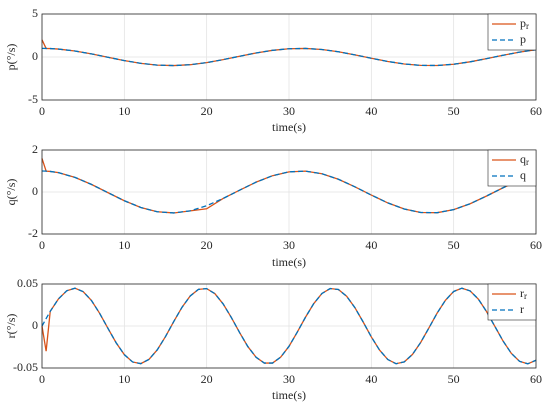 This screenshot has height=414, width=550. What do you see at coordinates (33, 99) in the screenshot?
I see `y-tick-label: -5` at bounding box center [33, 99].